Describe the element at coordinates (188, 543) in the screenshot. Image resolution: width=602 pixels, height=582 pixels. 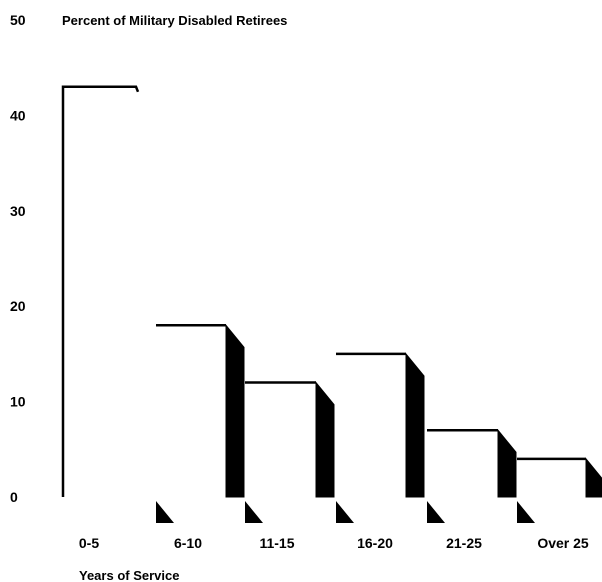
I see `x-tick-label: 6-10` at that location.